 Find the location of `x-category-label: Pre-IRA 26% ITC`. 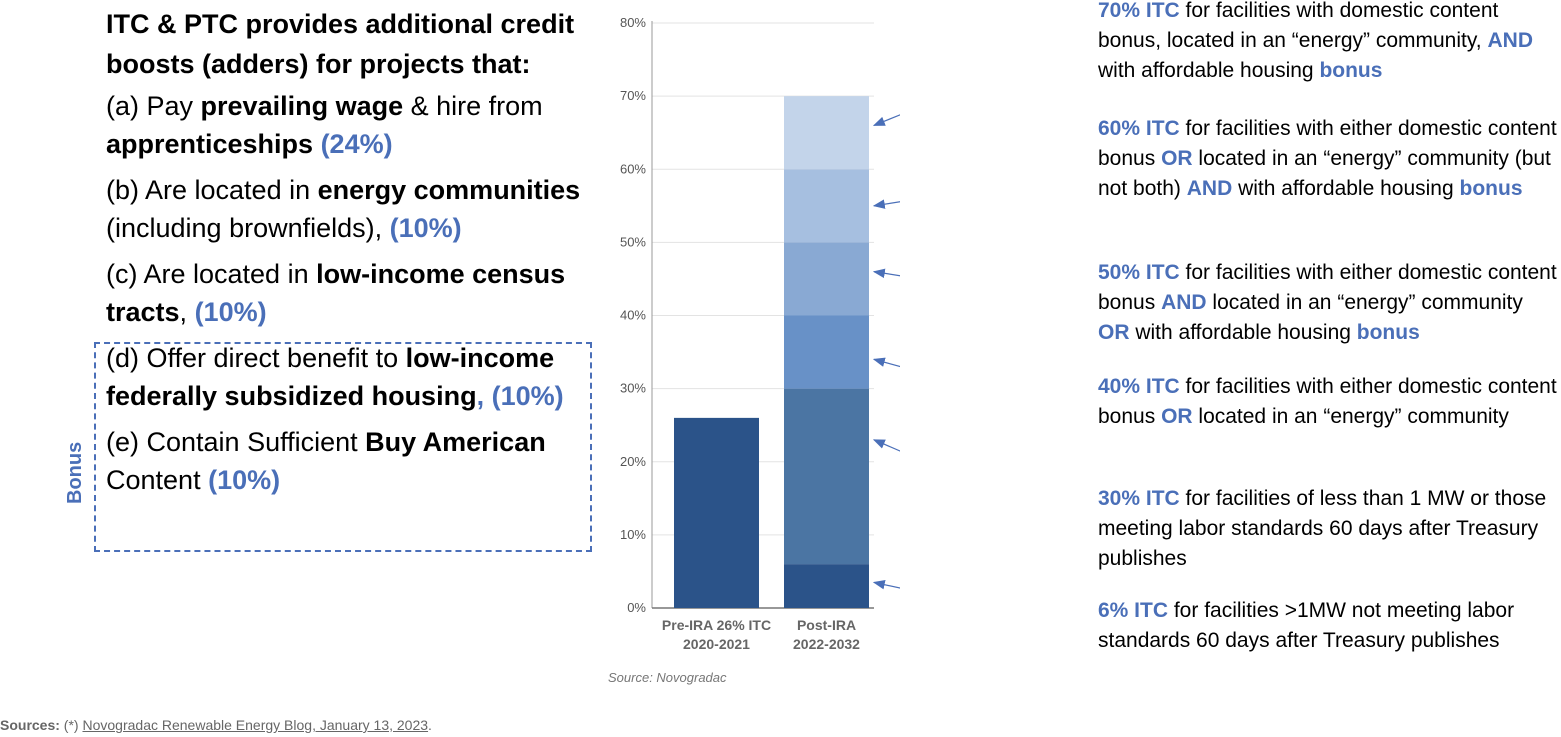

x-category-label: Pre-IRA 26% ITC is located at coordinates (716, 625).